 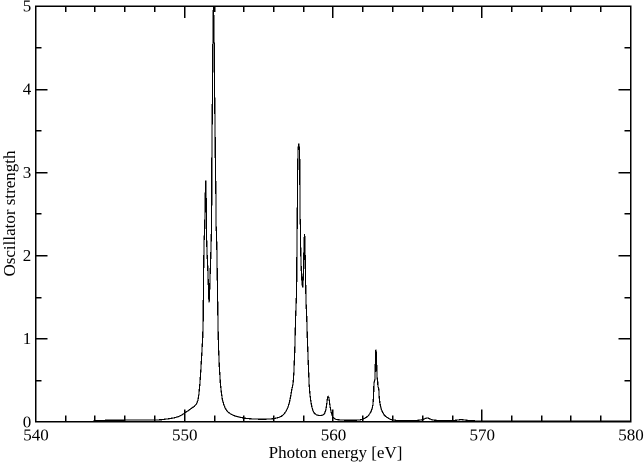 What do you see at coordinates (482, 435) in the screenshot?
I see `svg-text: 570` at bounding box center [482, 435].